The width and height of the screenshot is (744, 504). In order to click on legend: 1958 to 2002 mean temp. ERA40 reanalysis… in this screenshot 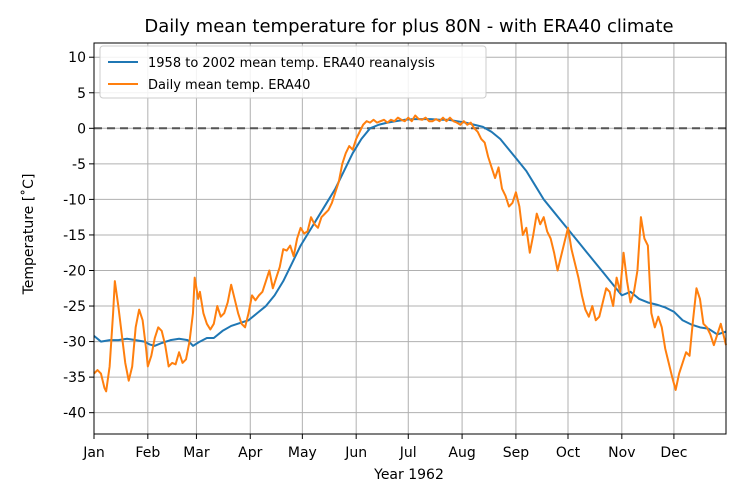, I will do `click(293, 72)`.